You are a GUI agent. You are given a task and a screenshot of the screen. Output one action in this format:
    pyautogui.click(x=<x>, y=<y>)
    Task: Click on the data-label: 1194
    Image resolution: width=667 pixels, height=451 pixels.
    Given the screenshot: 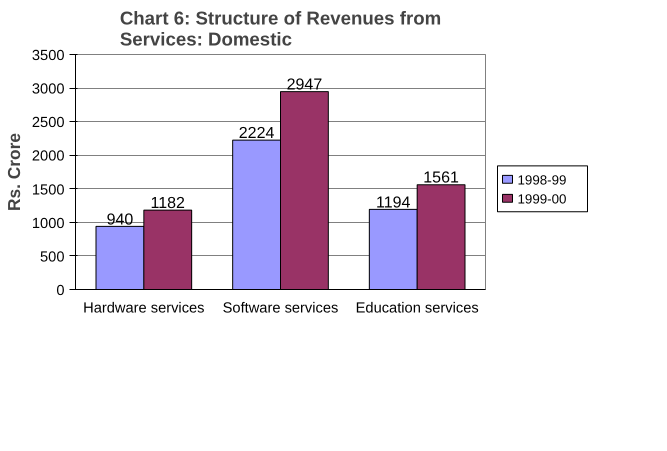 What is the action you would take?
    pyautogui.click(x=393, y=203)
    